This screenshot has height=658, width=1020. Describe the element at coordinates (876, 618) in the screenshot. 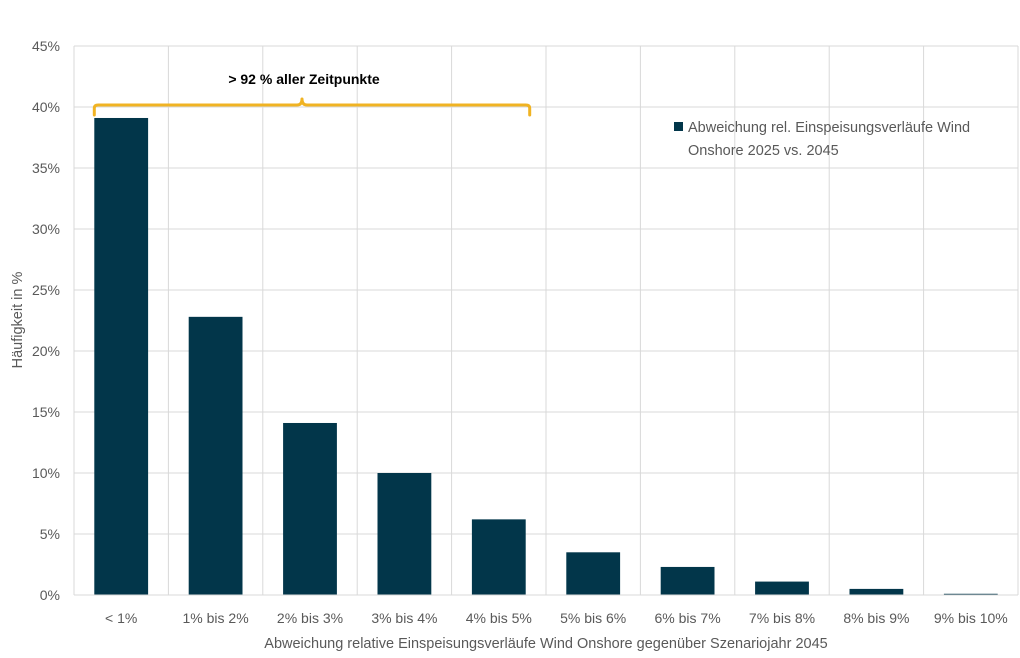

I see `x-tick-label: 8% bis 9%` at that location.